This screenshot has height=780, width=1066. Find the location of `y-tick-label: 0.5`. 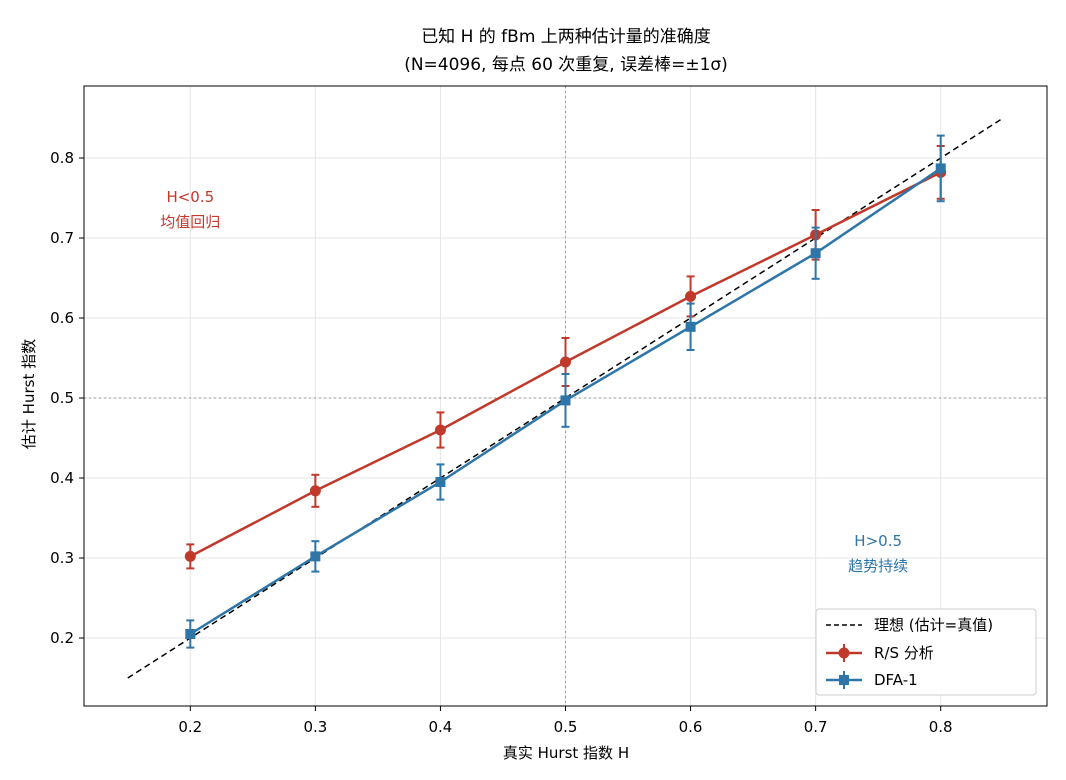

y-tick-label: 0.5 is located at coordinates (62, 398).